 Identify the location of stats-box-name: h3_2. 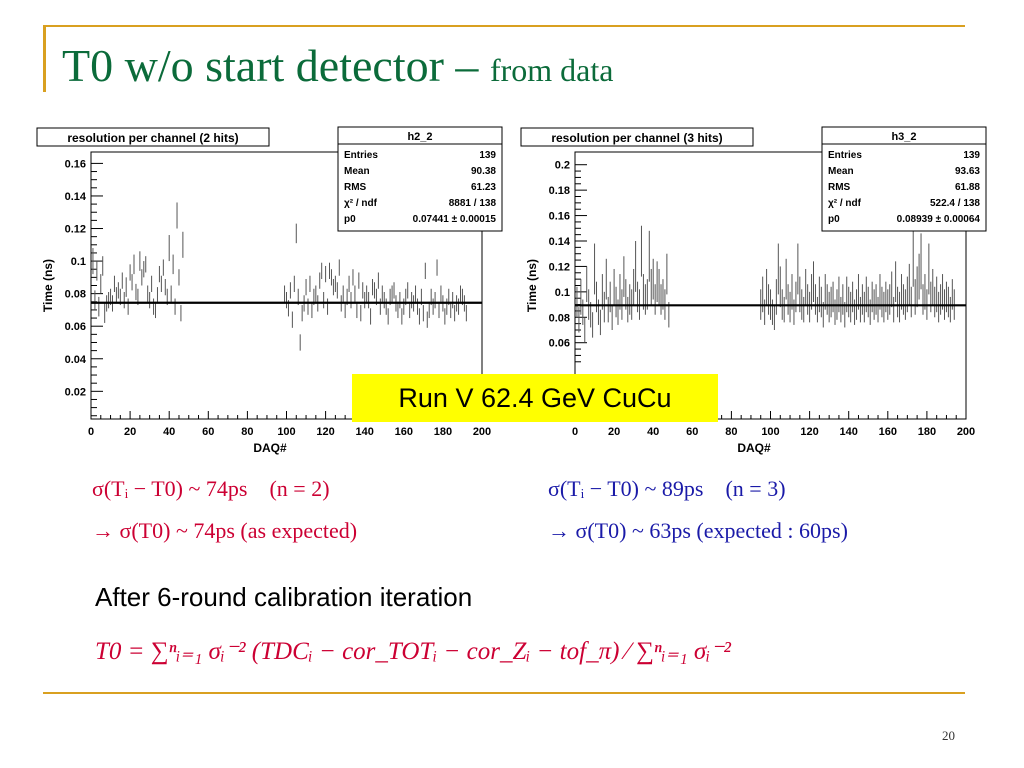
(903, 137).